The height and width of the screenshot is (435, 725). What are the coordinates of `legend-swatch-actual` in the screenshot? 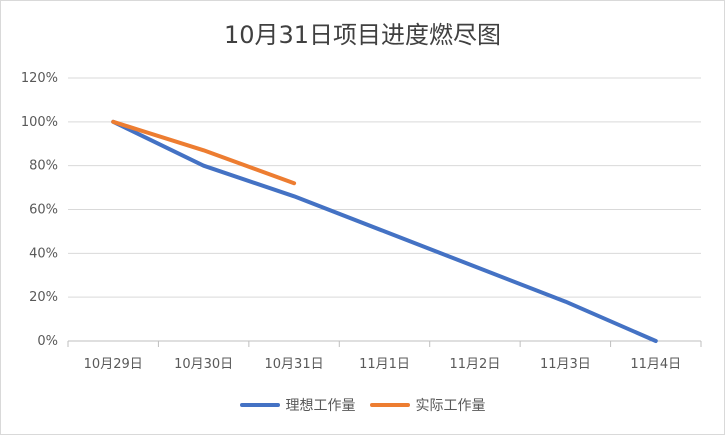 It's located at (389, 405).